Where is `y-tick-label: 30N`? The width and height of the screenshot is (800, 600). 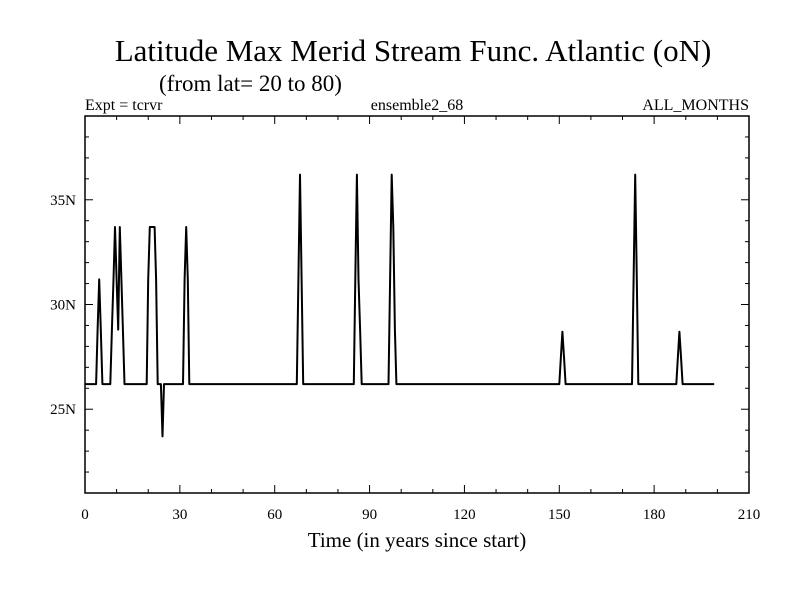
y-tick-label: 30N is located at coordinates (63, 306).